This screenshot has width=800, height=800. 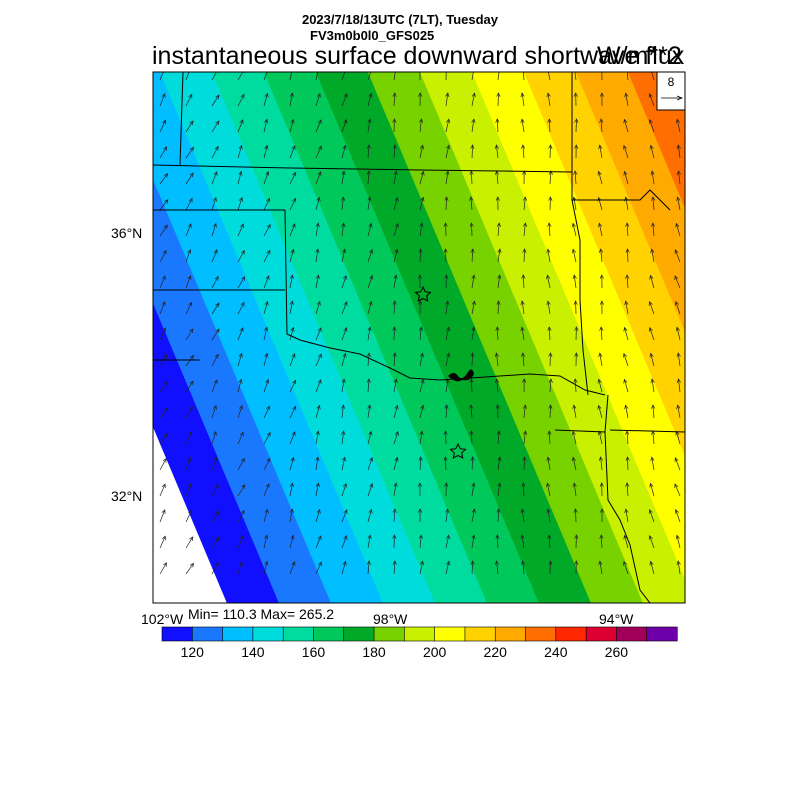 What do you see at coordinates (791, 337) in the screenshot?
I see `flux-band` at bounding box center [791, 337].